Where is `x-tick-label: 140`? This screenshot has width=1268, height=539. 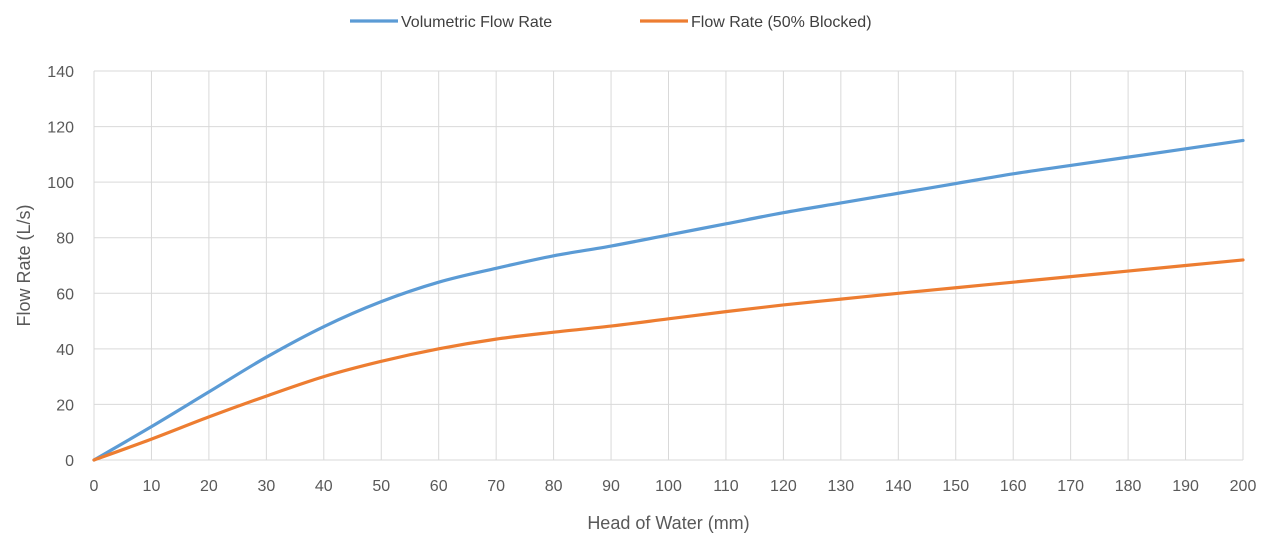
x-tick-label: 140 is located at coordinates (898, 486).